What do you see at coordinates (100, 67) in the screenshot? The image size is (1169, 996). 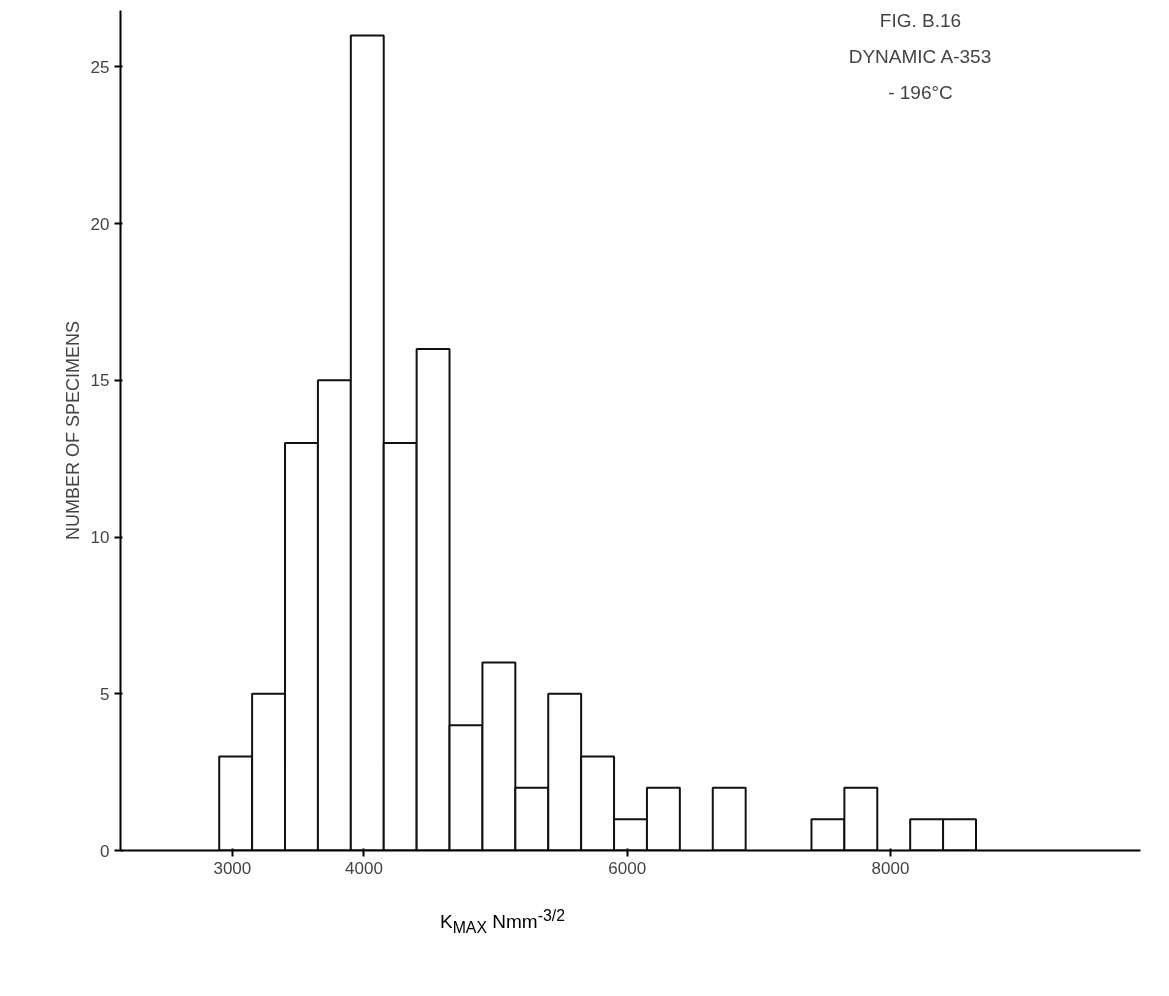 I see `y-tick-label: 25` at bounding box center [100, 67].